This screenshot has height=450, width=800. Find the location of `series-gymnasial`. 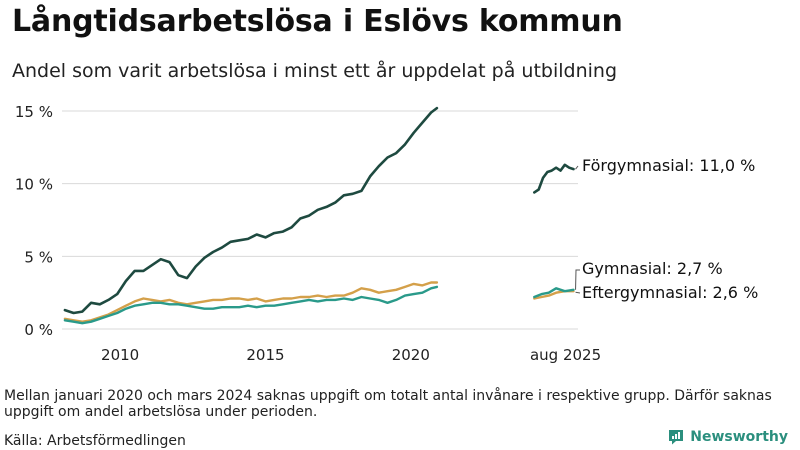

series-gymnasial is located at coordinates (319, 305).